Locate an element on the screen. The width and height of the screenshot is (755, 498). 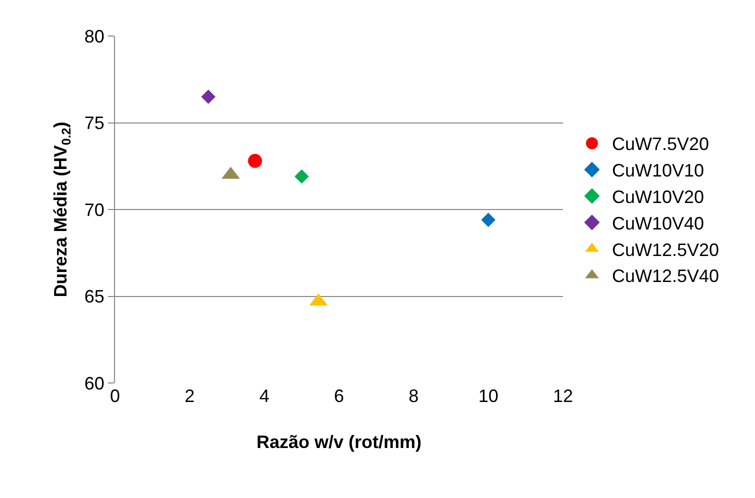
x-tick-label: 6 is located at coordinates (339, 396).